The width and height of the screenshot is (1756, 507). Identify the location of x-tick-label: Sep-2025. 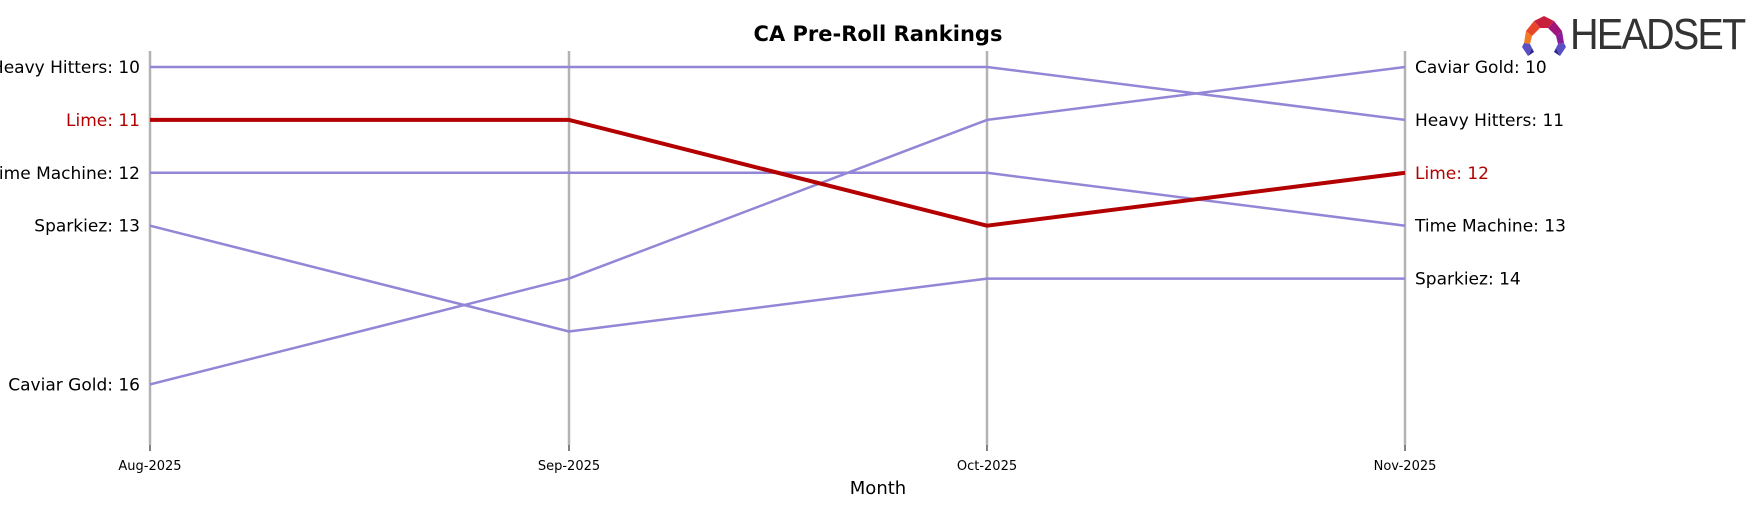
(569, 466).